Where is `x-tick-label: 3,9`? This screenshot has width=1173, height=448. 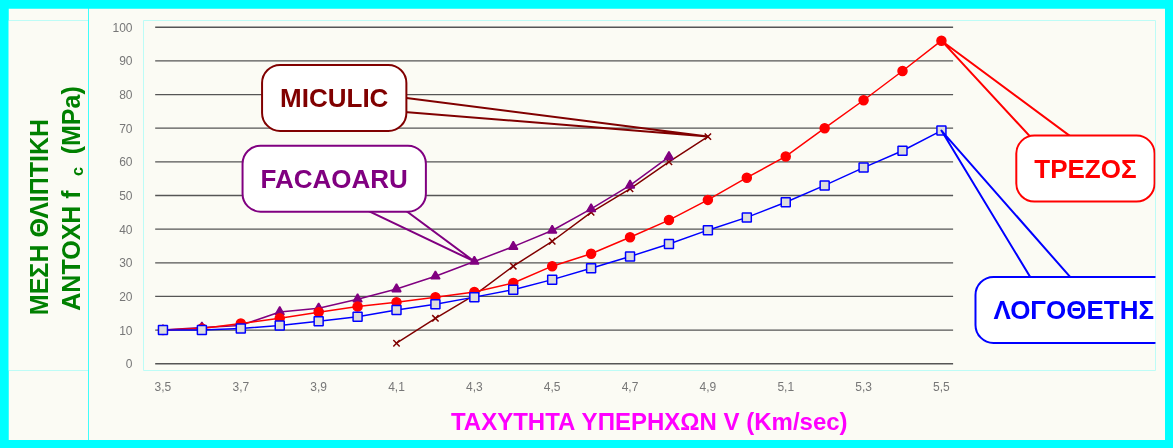 x-tick-label: 3,9 is located at coordinates (319, 386).